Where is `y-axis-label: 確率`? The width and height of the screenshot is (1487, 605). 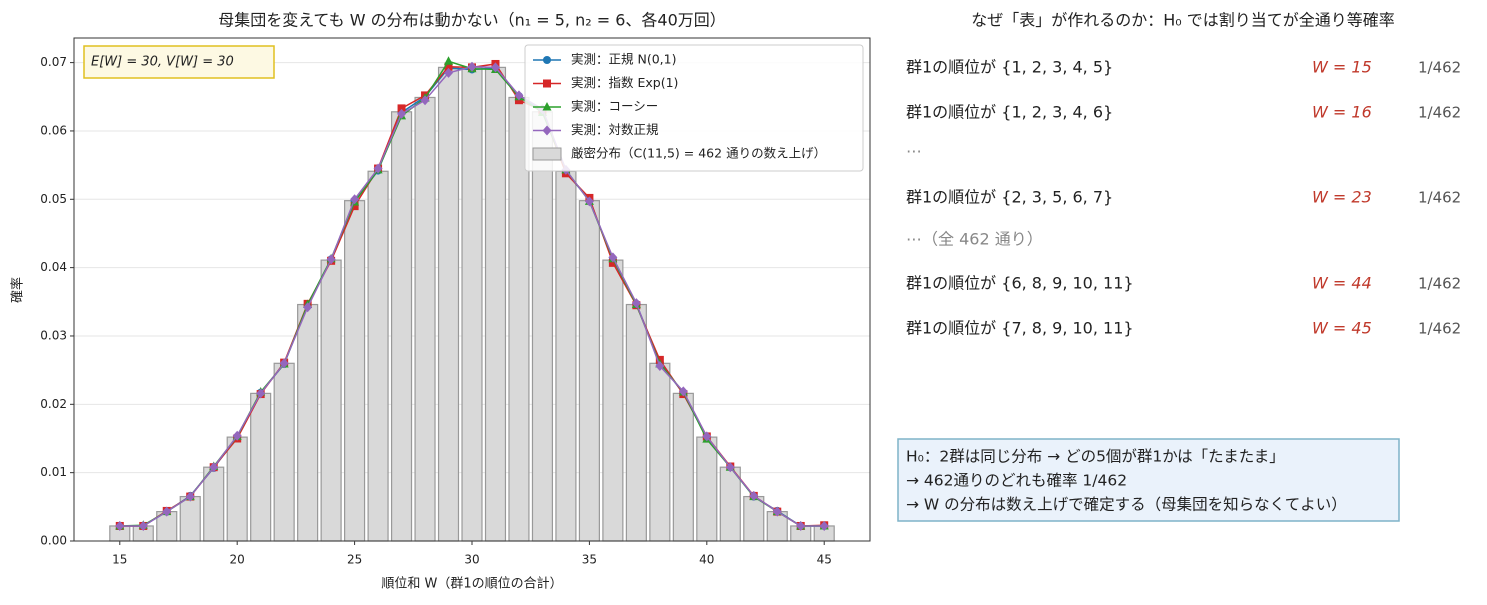
y-axis-label: 確率 is located at coordinates (18, 290).